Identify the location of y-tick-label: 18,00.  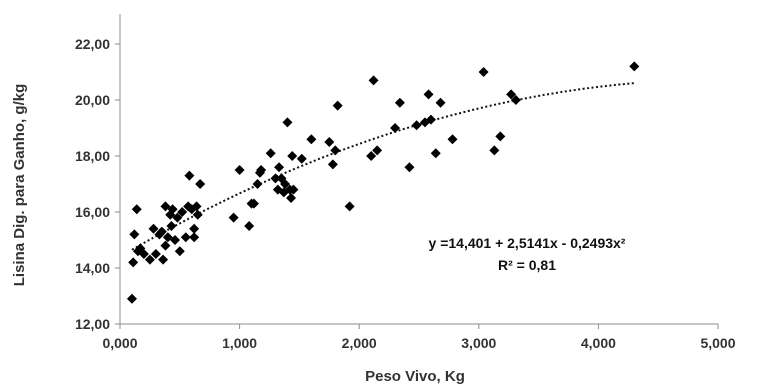
(92, 156).